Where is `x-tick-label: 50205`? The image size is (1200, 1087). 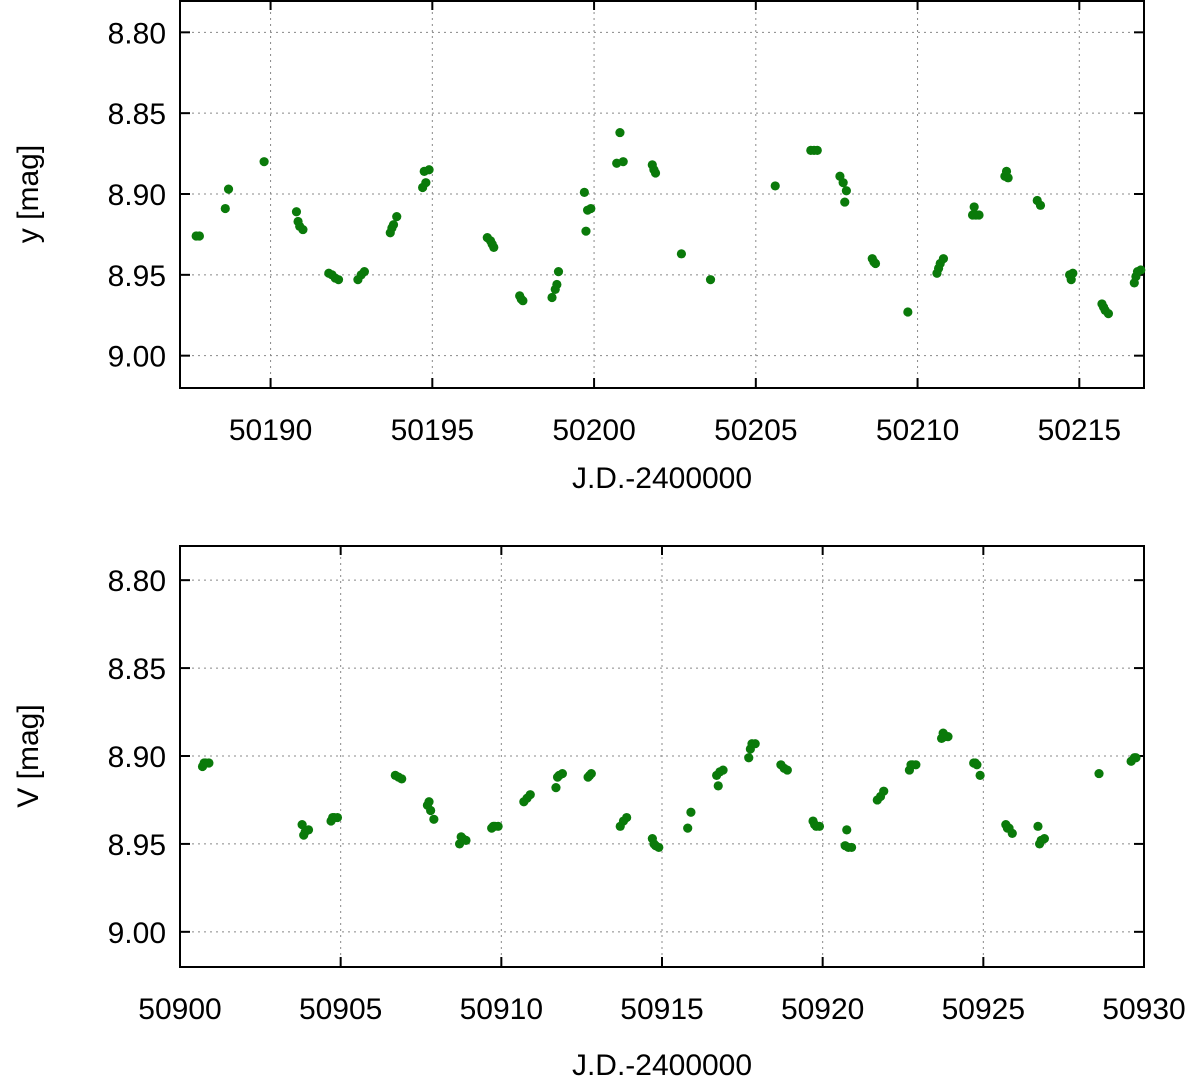
x-tick-label: 50205 is located at coordinates (755, 430).